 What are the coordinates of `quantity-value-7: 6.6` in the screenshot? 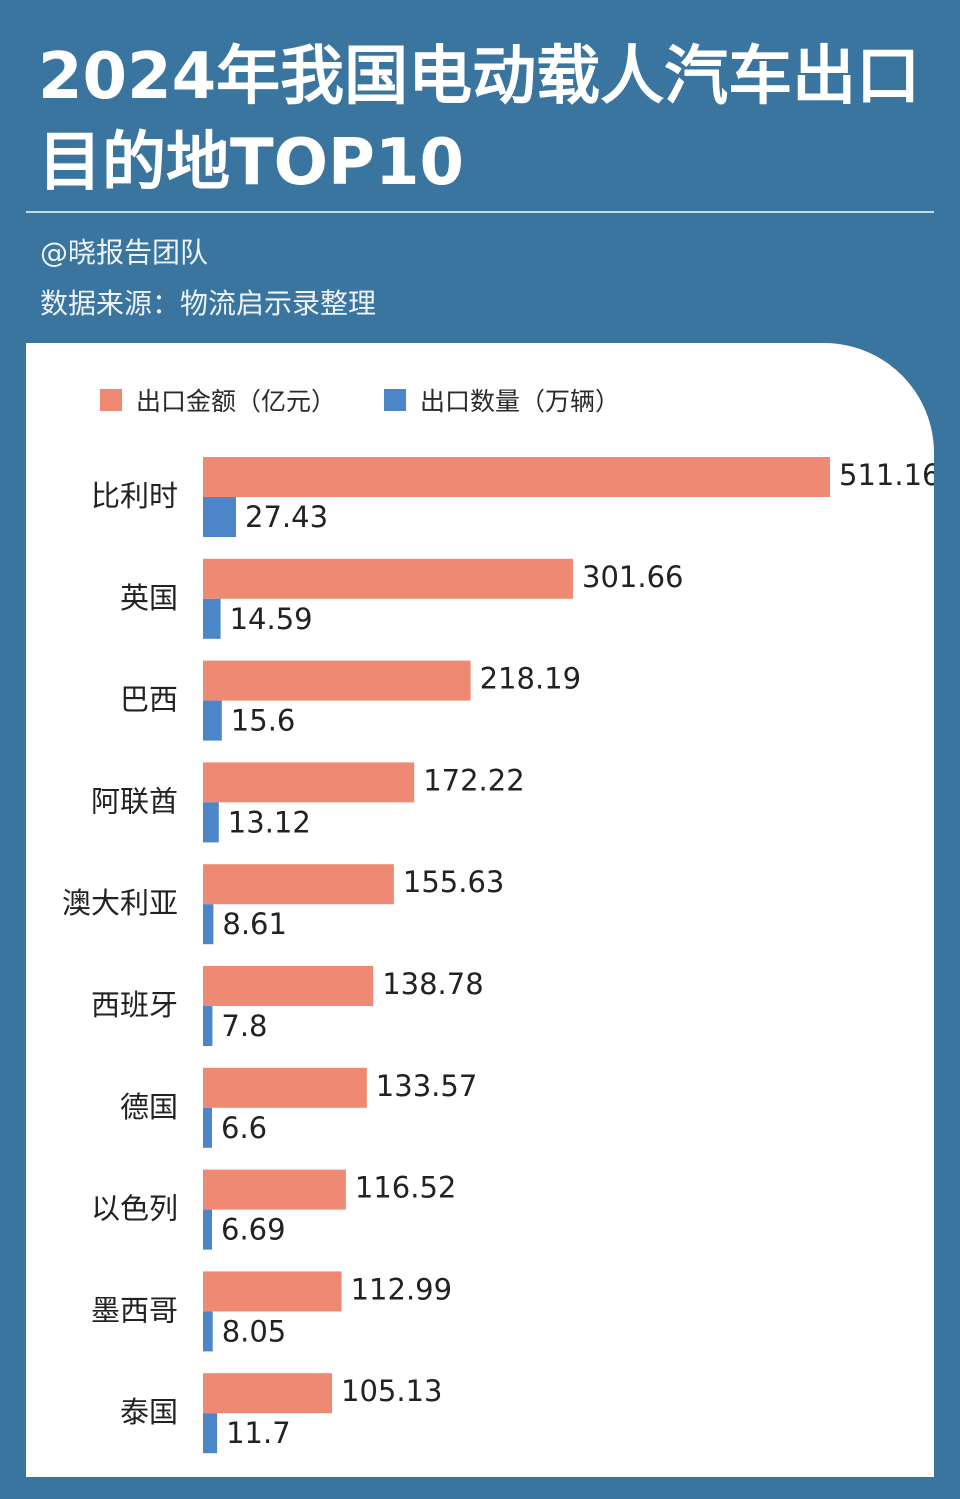 It's located at (244, 1128).